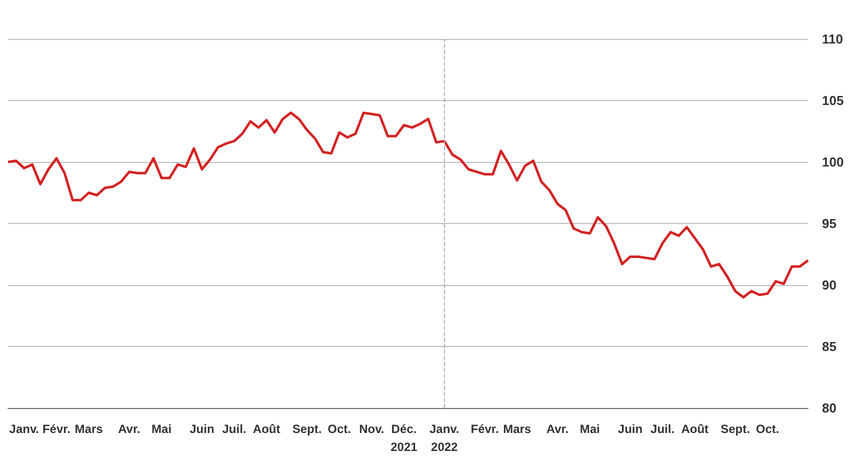 The height and width of the screenshot is (456, 853). Describe the element at coordinates (24, 429) in the screenshot. I see `x-tick-label: Janv.` at that location.